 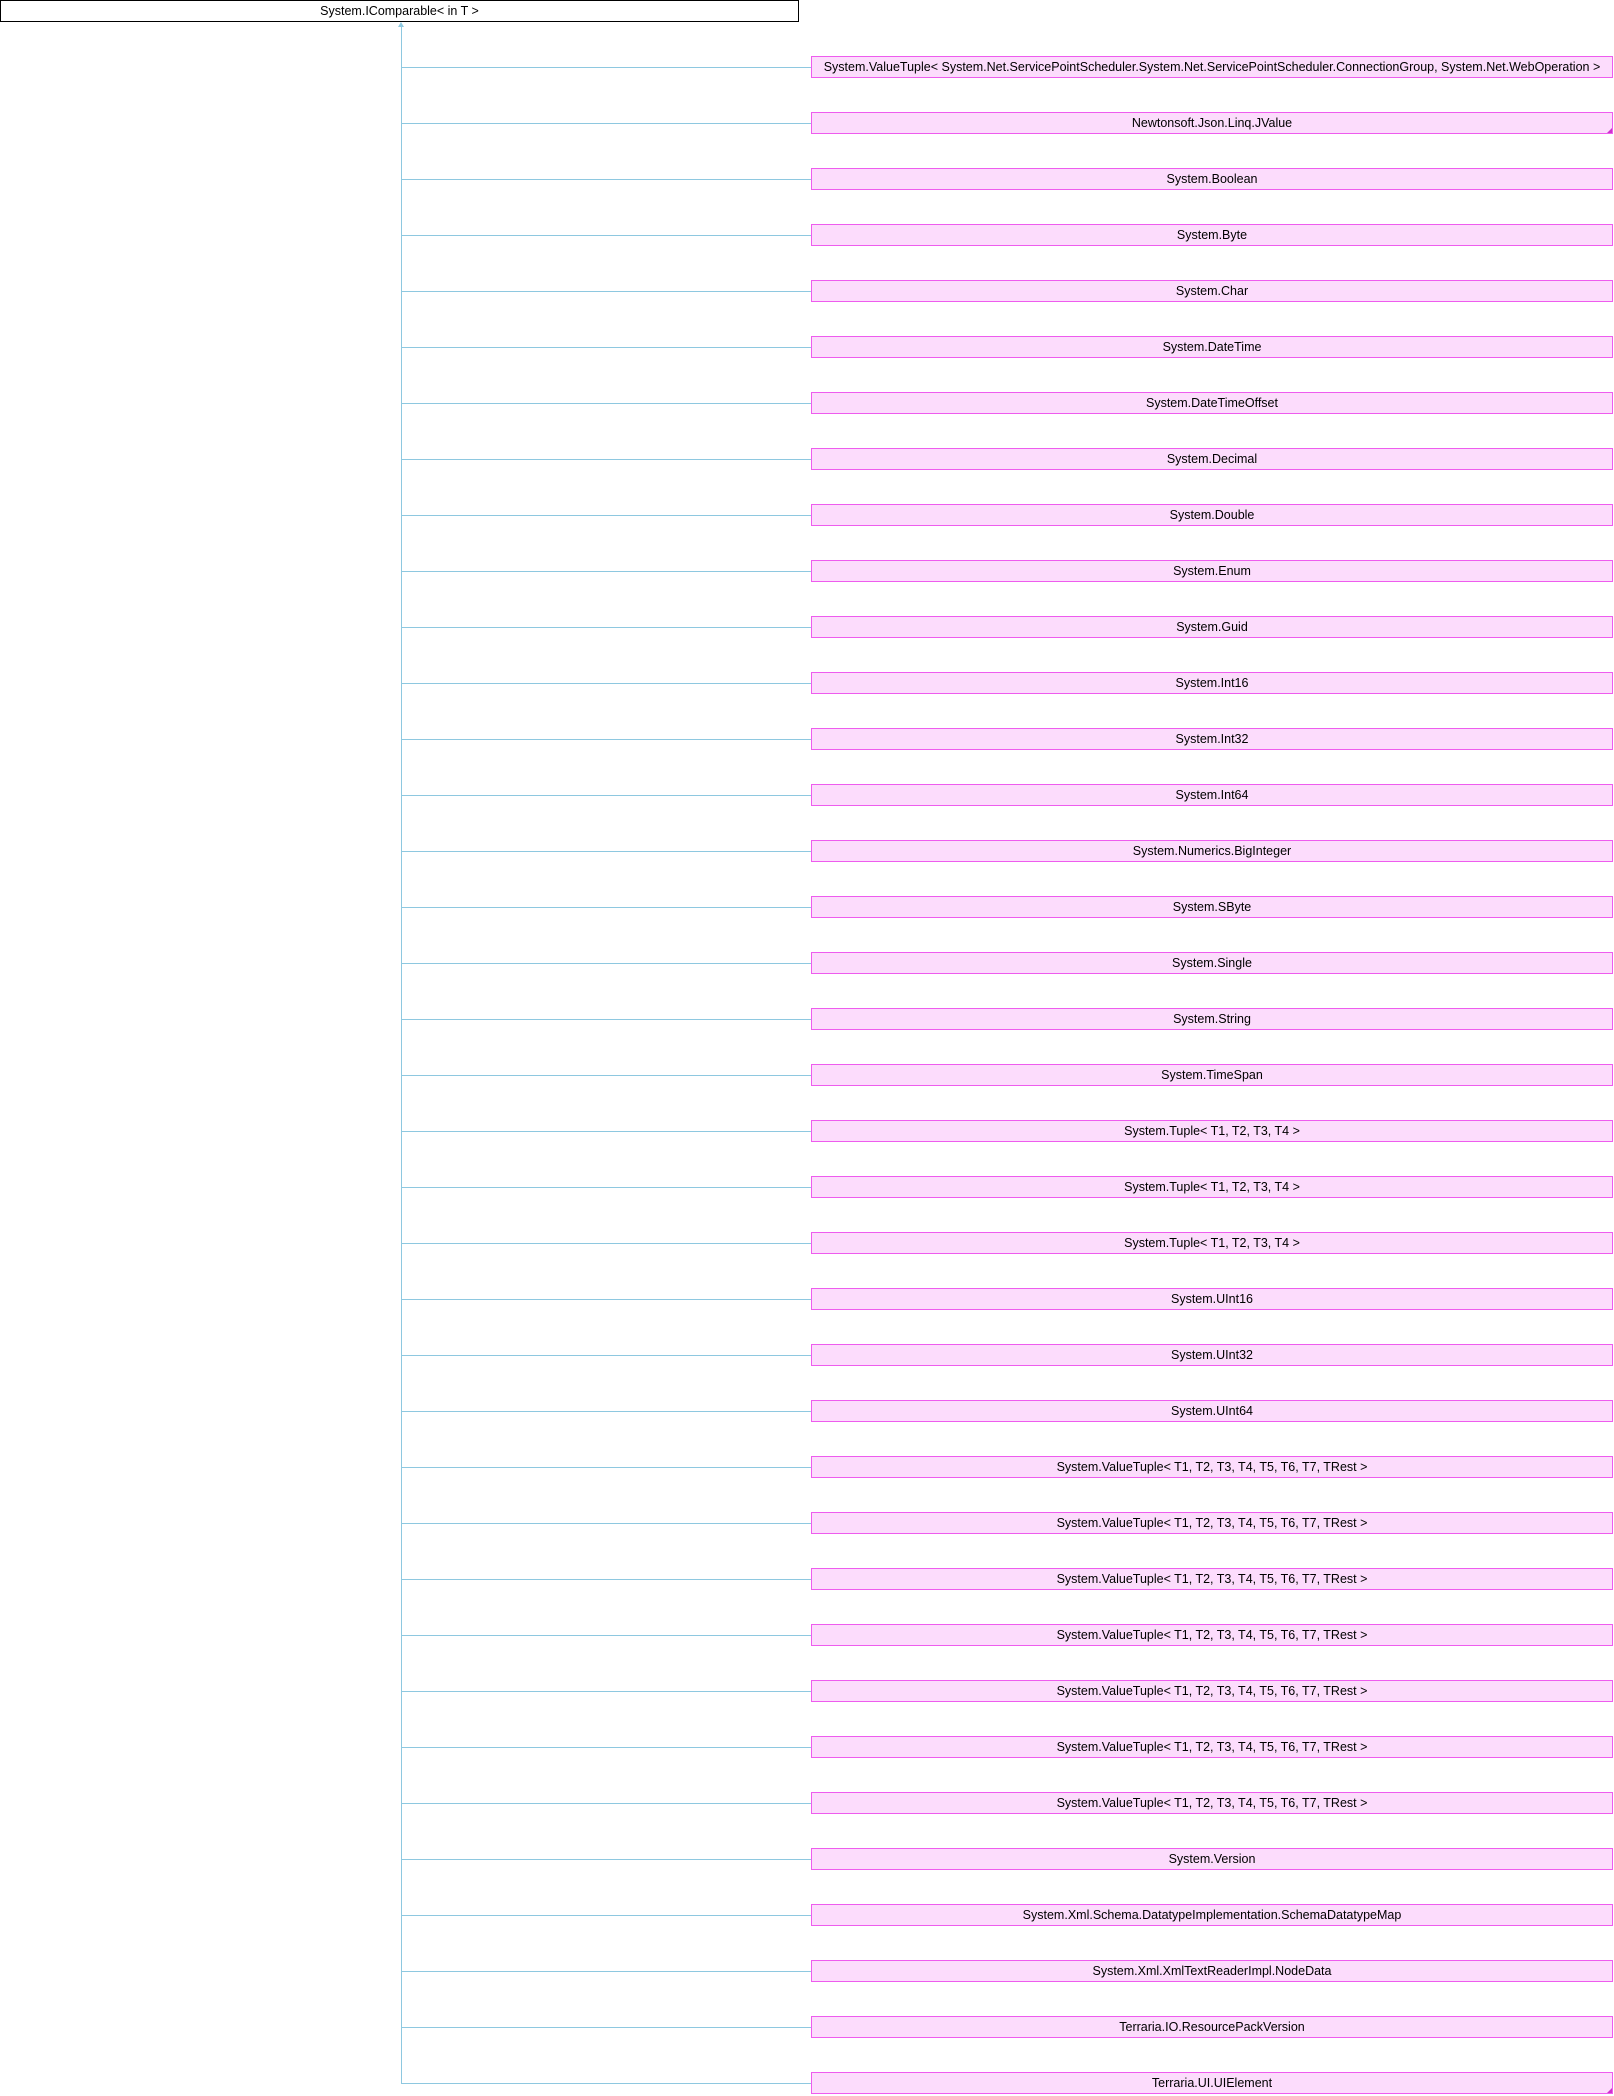 I want to click on derived-class-label: System.UInt32, so click(x=1212, y=1355).